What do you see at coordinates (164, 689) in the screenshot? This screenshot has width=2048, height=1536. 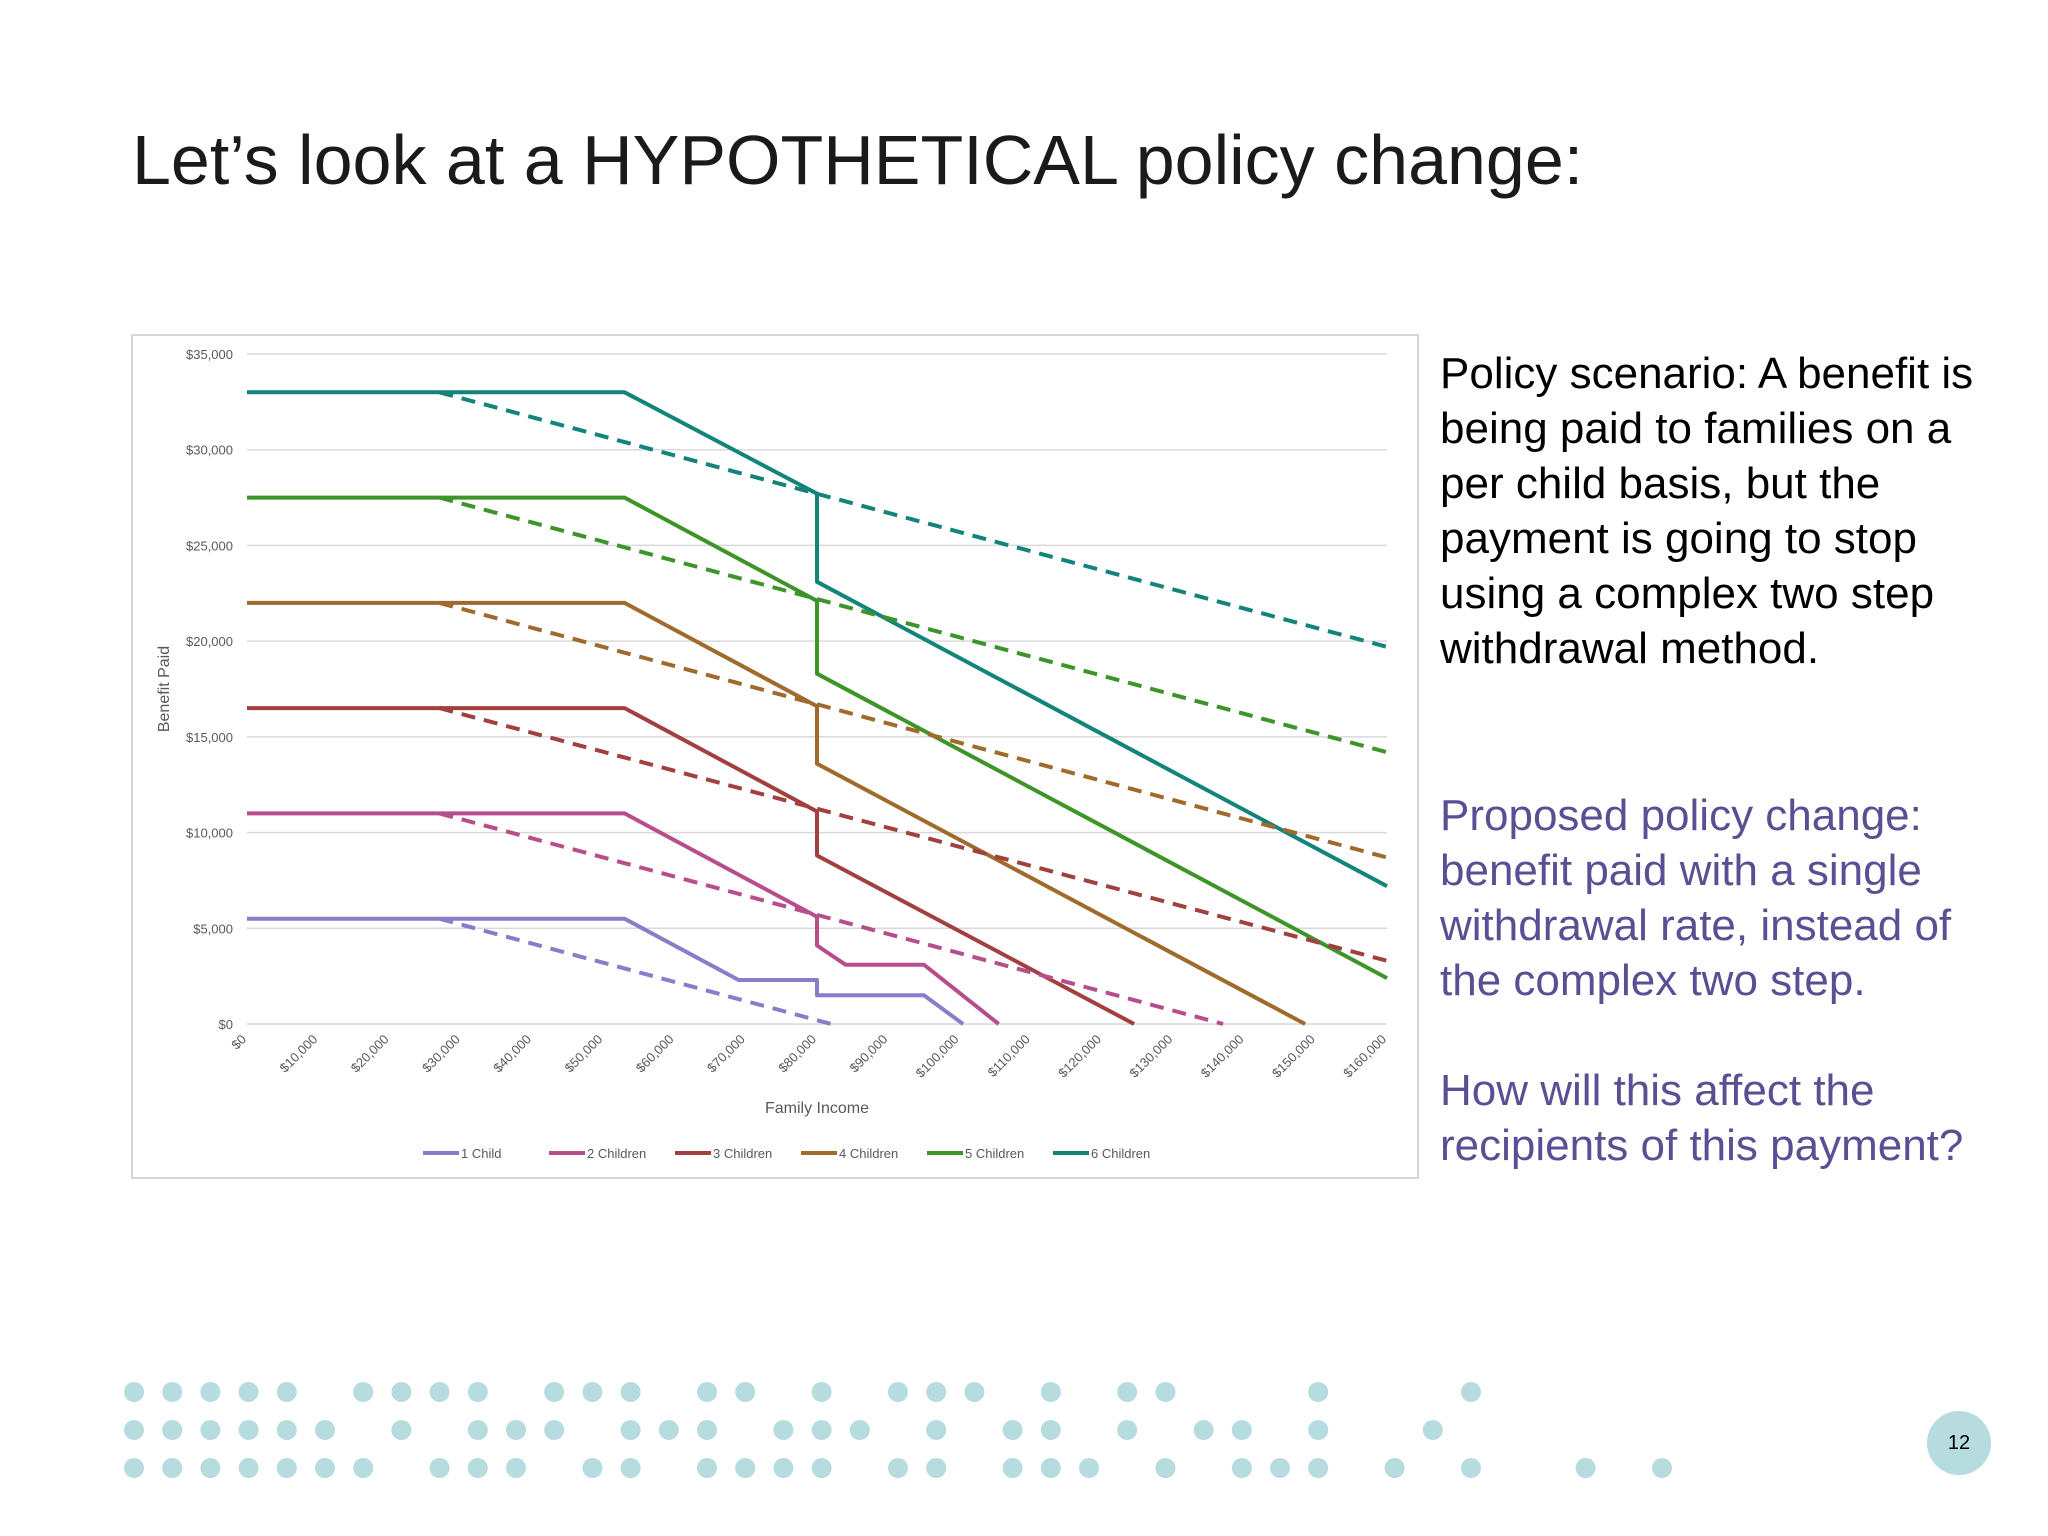 I see `y-axis-title: Benefit Paid` at bounding box center [164, 689].